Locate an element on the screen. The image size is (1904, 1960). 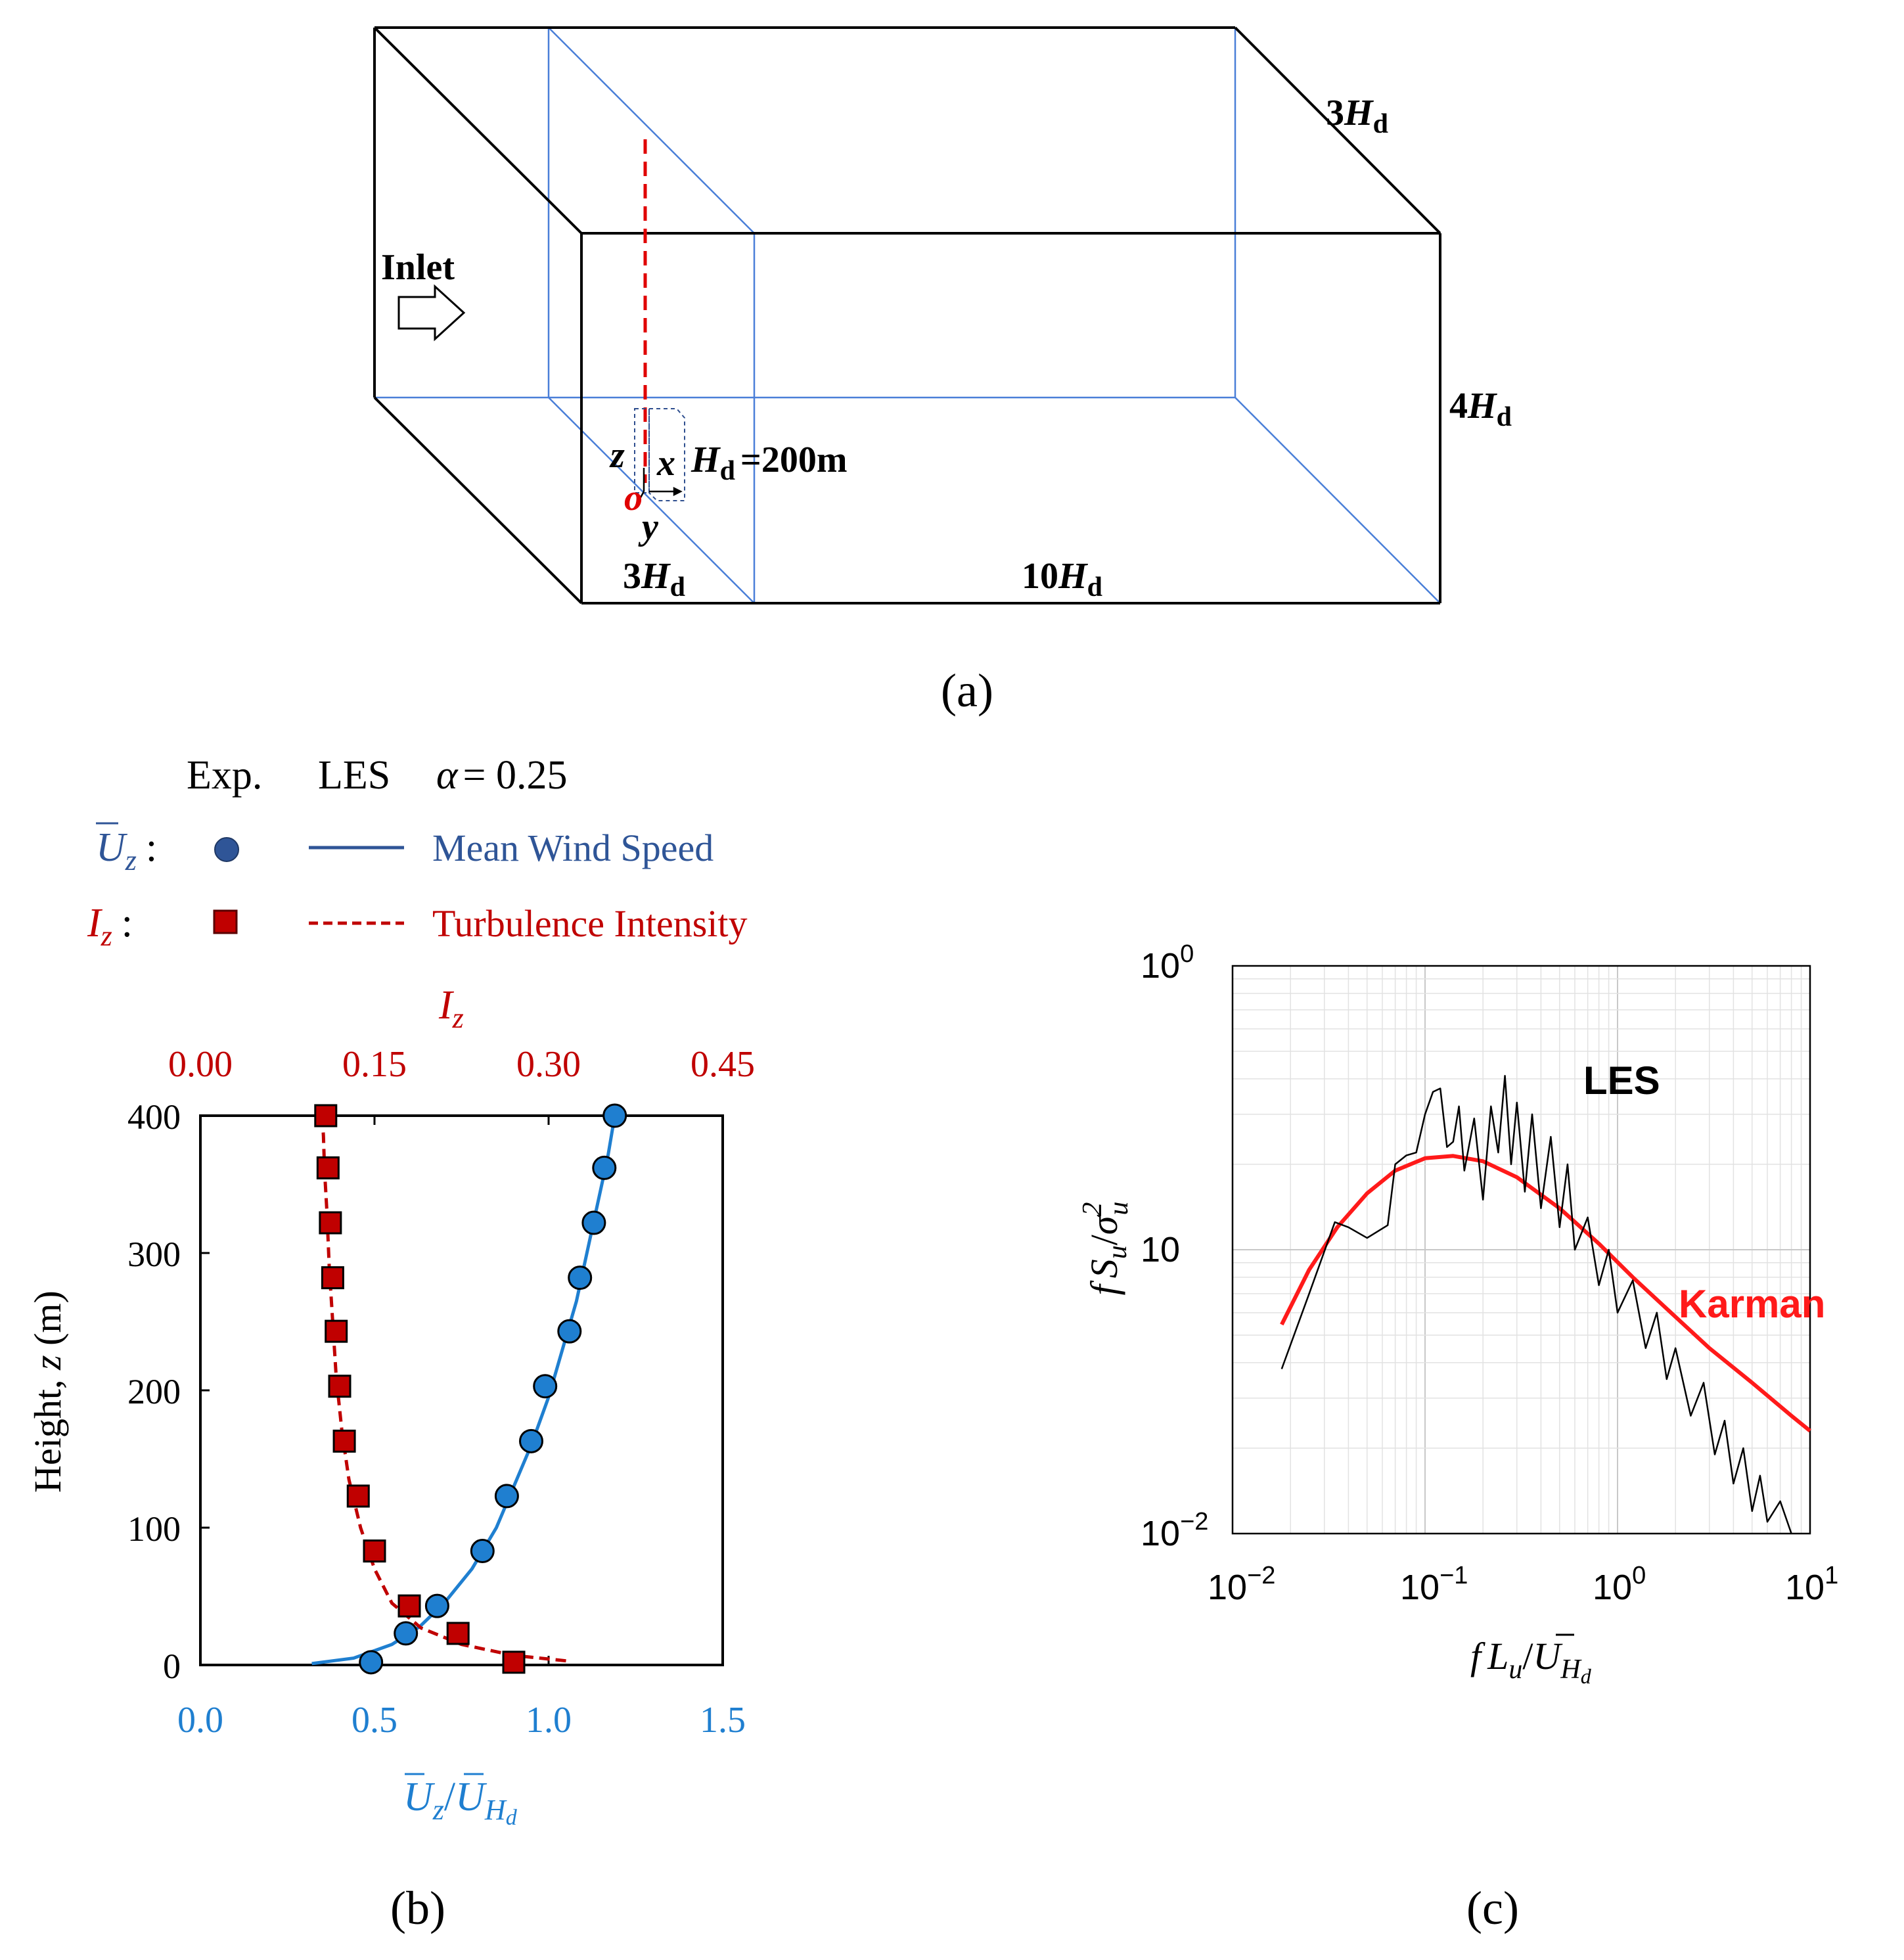
caption-a: (a) is located at coordinates (967, 690).